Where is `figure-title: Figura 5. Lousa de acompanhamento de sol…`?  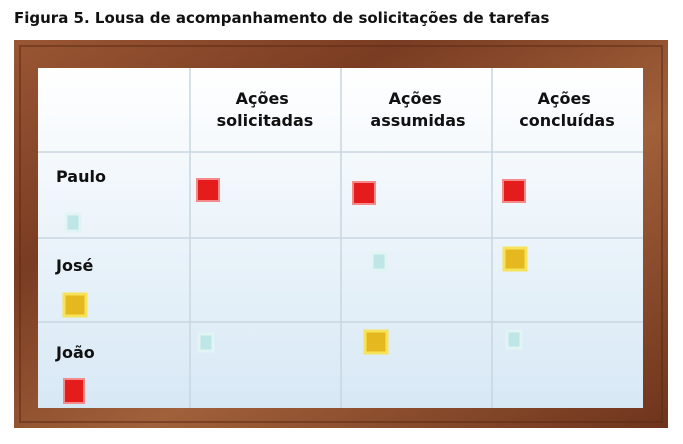 figure-title: Figura 5. Lousa de acompanhamento de sol… is located at coordinates (281, 18).